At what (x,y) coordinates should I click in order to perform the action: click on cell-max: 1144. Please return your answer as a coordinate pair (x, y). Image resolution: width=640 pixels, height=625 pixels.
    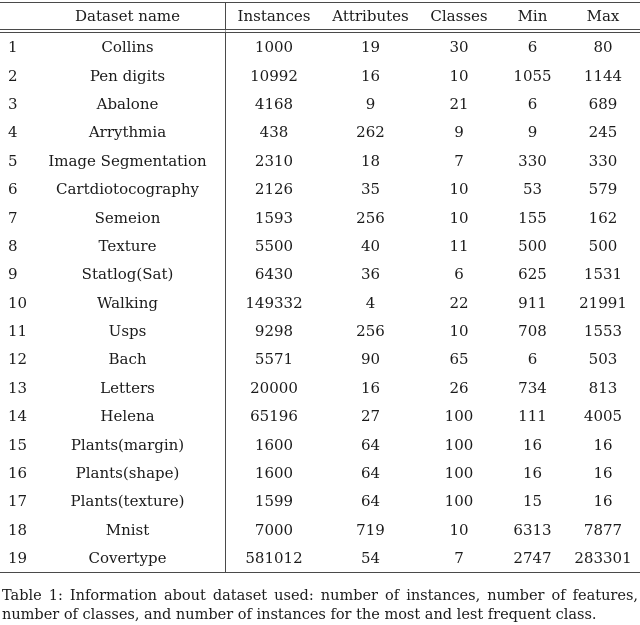
    Looking at the image, I should click on (603, 75).